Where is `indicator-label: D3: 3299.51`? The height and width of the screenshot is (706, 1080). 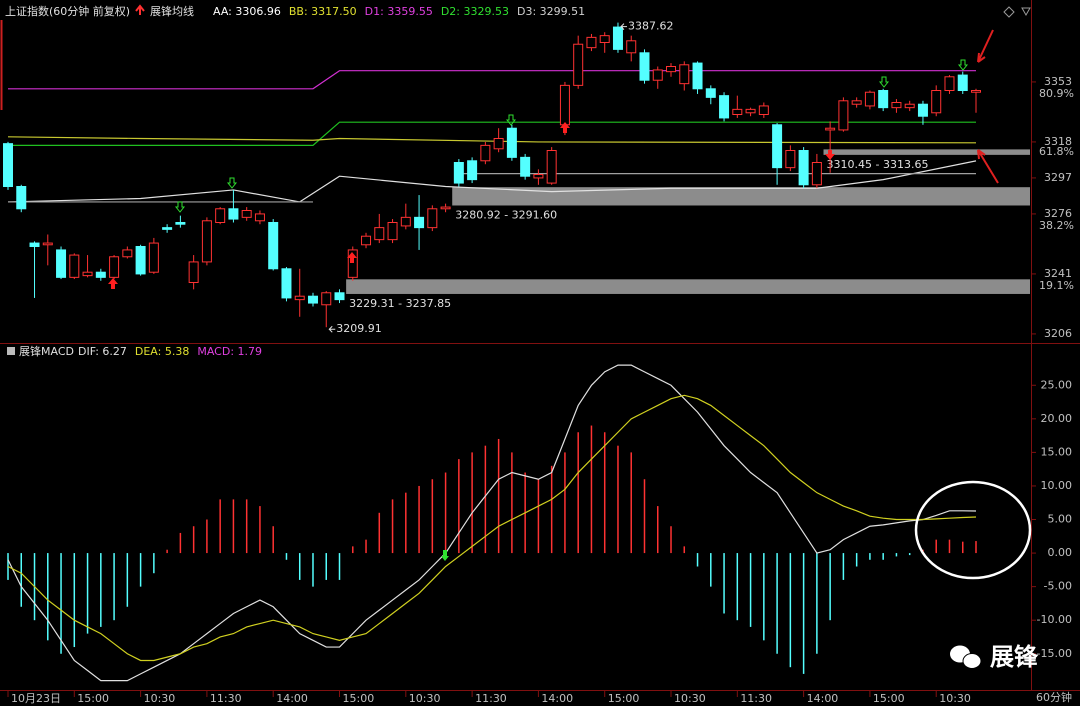 indicator-label: D3: 3299.51 is located at coordinates (551, 11).